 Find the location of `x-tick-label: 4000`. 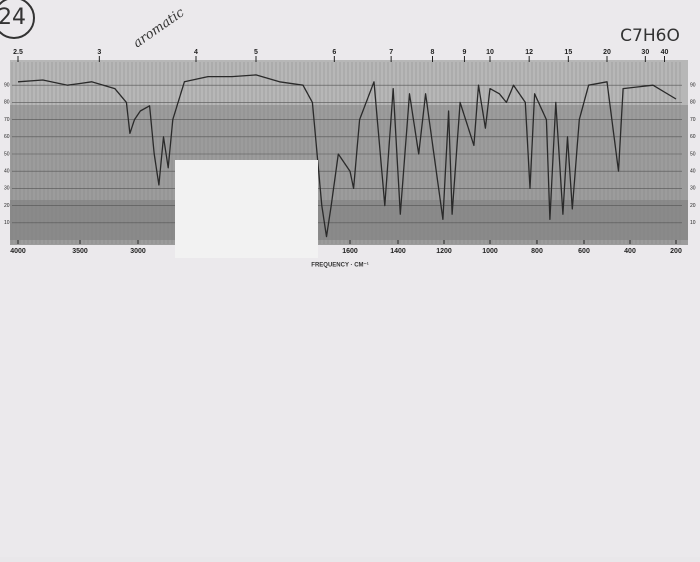

x-tick-label: 4000 is located at coordinates (18, 251).